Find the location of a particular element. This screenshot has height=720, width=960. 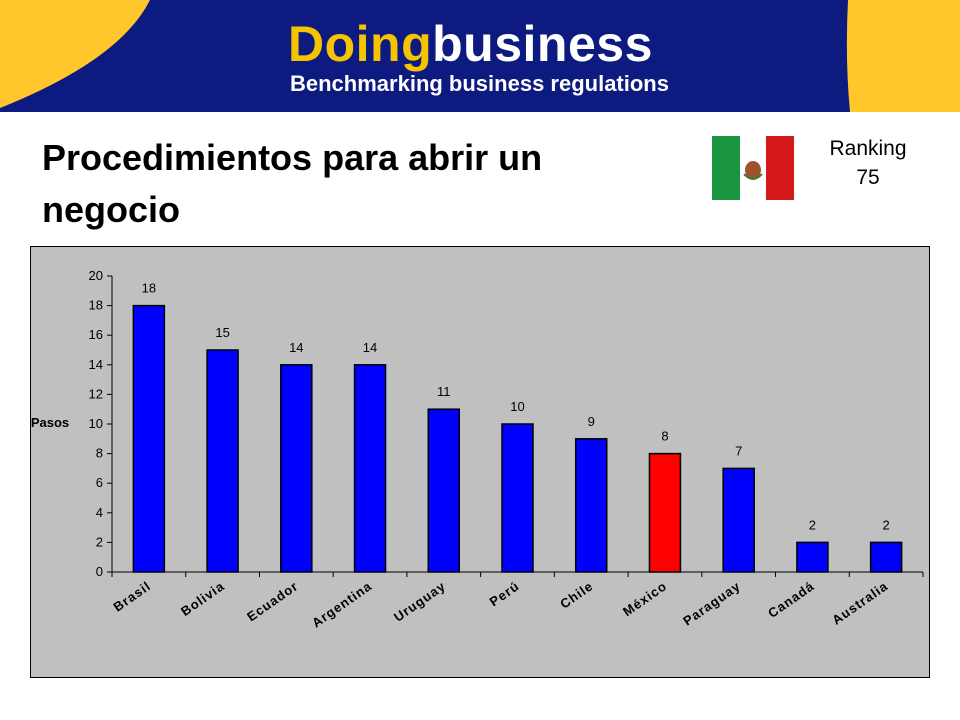

y-tick-label: 6 is located at coordinates (99, 482).